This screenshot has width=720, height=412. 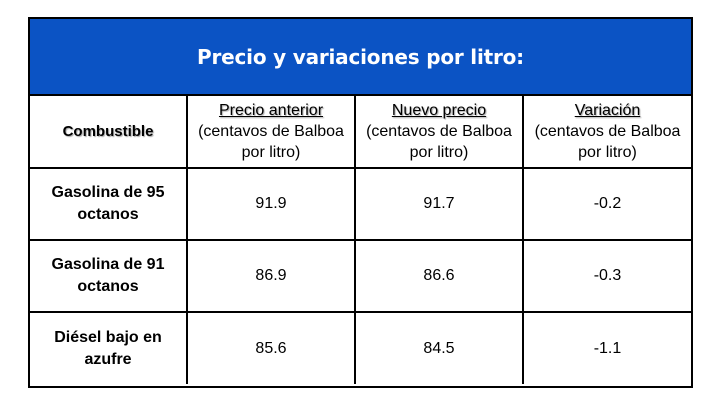 What do you see at coordinates (271, 204) in the screenshot?
I see `previous-price-value: 91.9` at bounding box center [271, 204].